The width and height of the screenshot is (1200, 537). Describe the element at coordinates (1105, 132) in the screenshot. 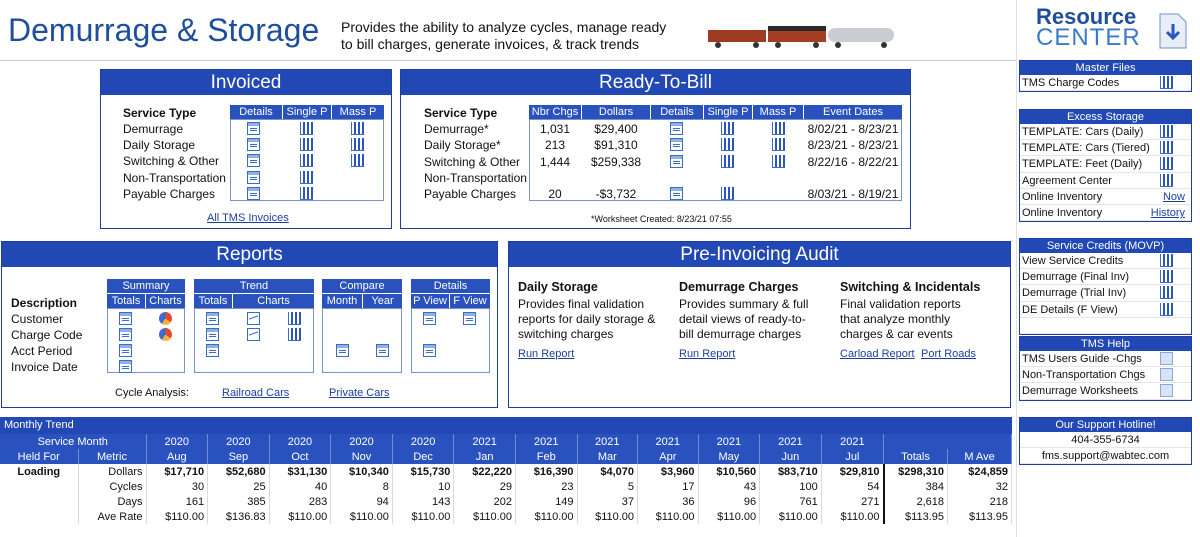

I see `resource-item: TEMPLATE: Cars (Daily)` at that location.